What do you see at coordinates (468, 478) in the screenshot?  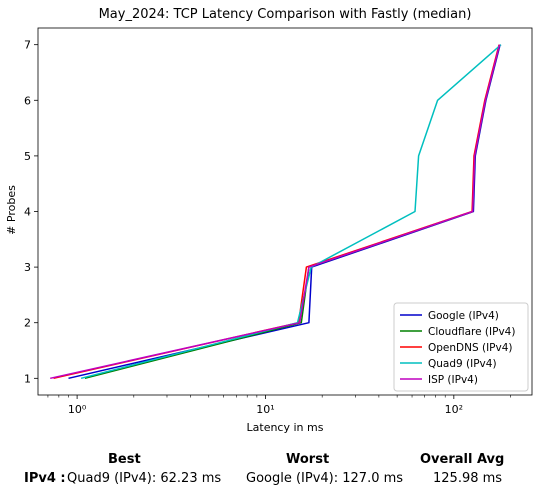 I see `summary-overall-value: 125.98 ms` at bounding box center [468, 478].